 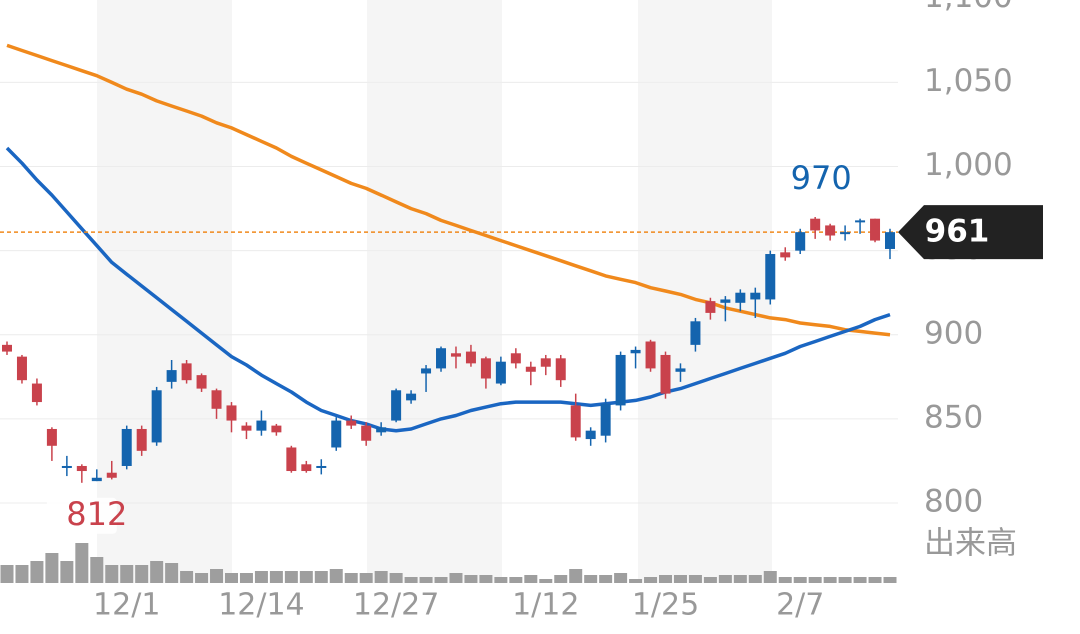 I want to click on y-tick-label: 1,000, so click(x=968, y=165).